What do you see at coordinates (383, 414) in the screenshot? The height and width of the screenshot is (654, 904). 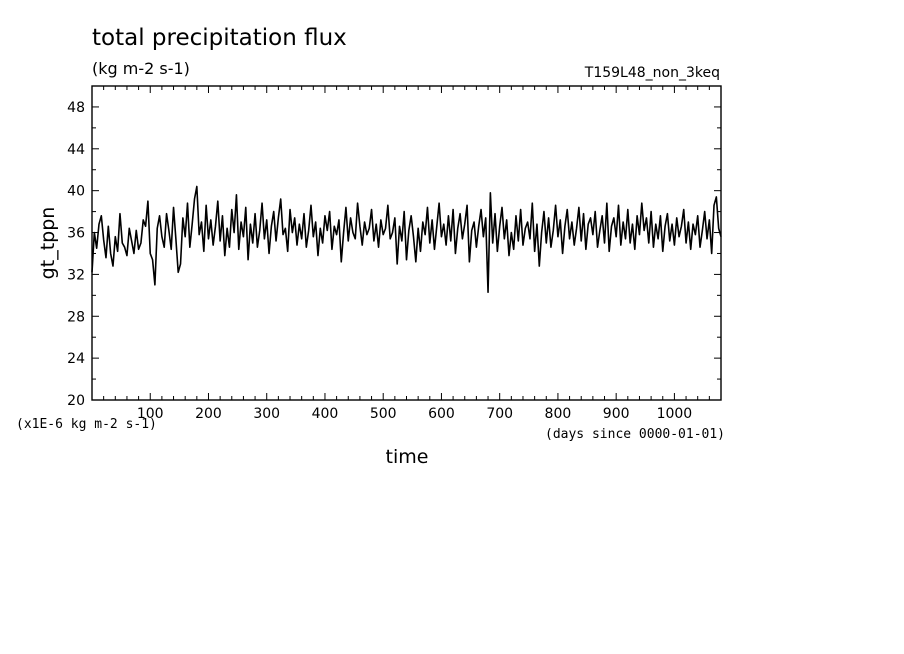 I see `x-tick-label: 500` at bounding box center [383, 414].